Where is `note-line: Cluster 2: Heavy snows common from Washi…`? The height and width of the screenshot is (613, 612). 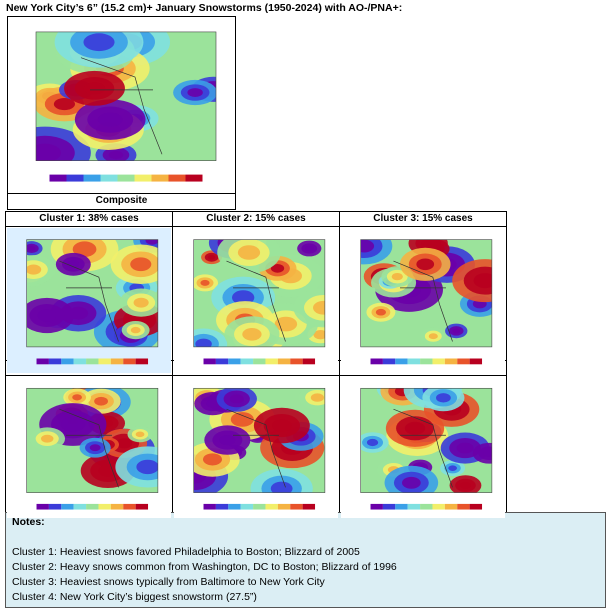
note-line: Cluster 2: Heavy snows common from Washi… is located at coordinates (204, 567).